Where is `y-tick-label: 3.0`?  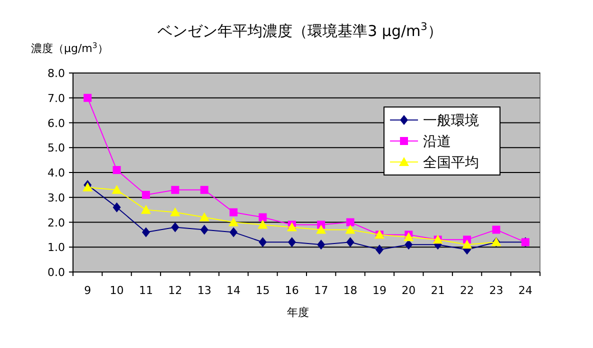 y-tick-label: 3.0 is located at coordinates (56, 197).